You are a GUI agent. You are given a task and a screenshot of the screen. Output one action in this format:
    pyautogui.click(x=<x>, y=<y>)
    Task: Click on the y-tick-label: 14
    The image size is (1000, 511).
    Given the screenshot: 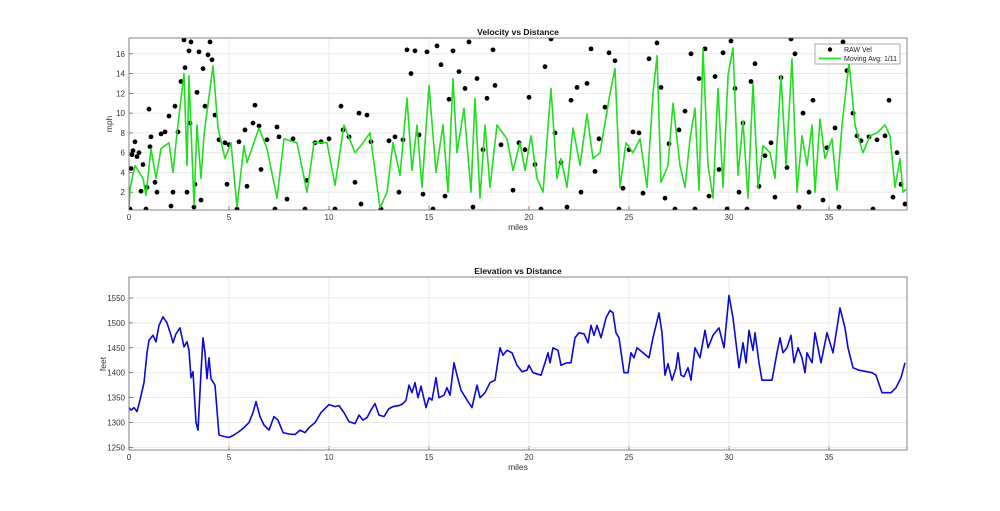 What is the action you would take?
    pyautogui.click(x=120, y=74)
    